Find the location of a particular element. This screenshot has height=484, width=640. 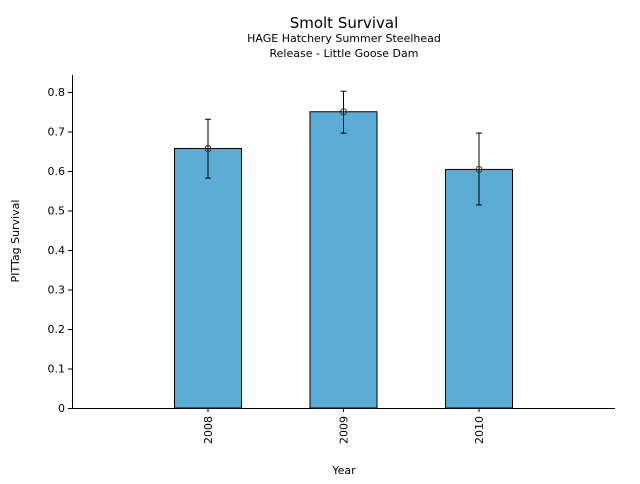

bar-2009 is located at coordinates (343, 260).